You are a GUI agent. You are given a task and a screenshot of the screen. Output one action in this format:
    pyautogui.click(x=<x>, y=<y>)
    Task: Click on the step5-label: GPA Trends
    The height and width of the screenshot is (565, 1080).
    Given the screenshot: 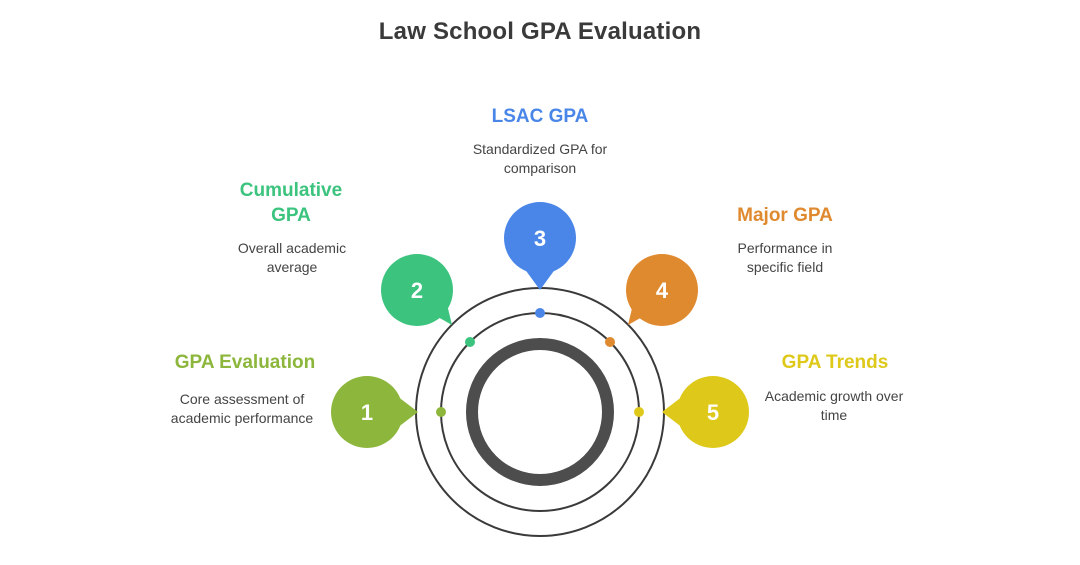 What is the action you would take?
    pyautogui.click(x=835, y=362)
    